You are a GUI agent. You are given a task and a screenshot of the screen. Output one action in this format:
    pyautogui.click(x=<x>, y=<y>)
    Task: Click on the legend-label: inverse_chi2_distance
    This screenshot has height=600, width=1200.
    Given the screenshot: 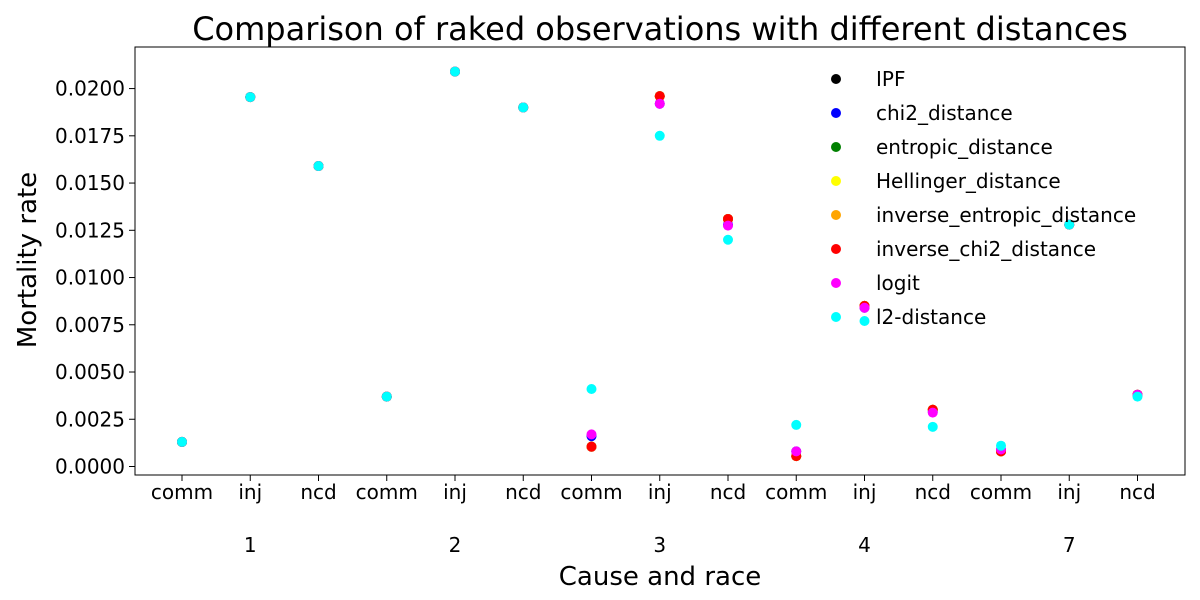 What is the action you would take?
    pyautogui.click(x=986, y=249)
    